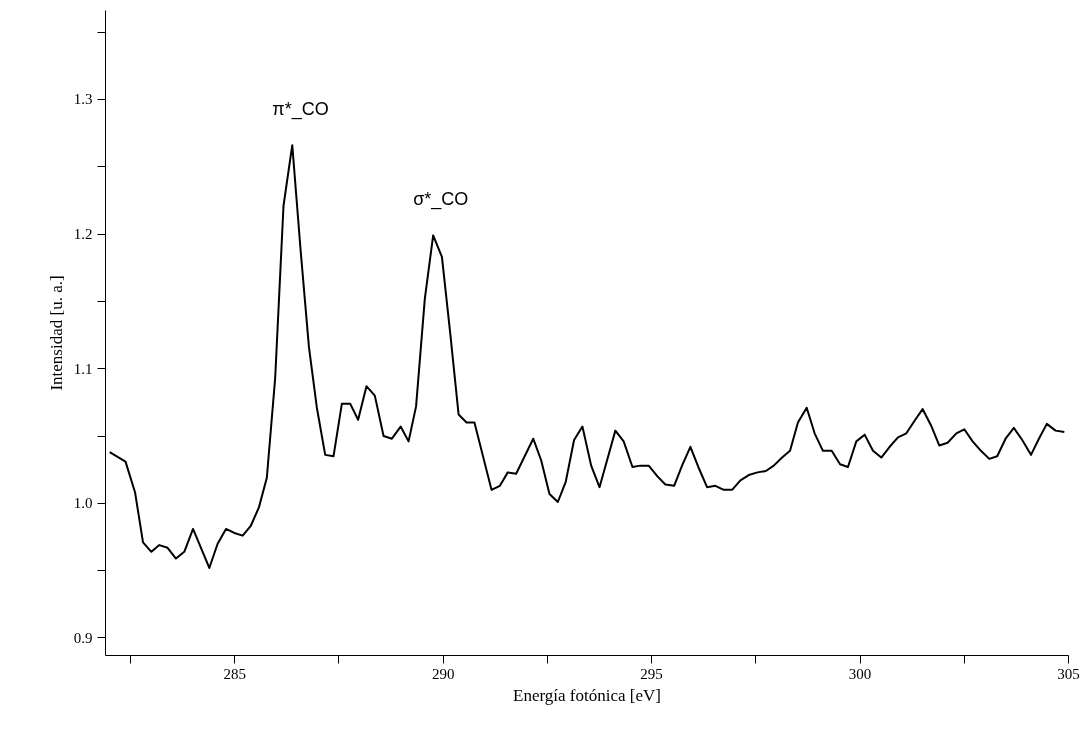 The width and height of the screenshot is (1086, 735). I want to click on x-tick-label: 305, so click(1068, 673).